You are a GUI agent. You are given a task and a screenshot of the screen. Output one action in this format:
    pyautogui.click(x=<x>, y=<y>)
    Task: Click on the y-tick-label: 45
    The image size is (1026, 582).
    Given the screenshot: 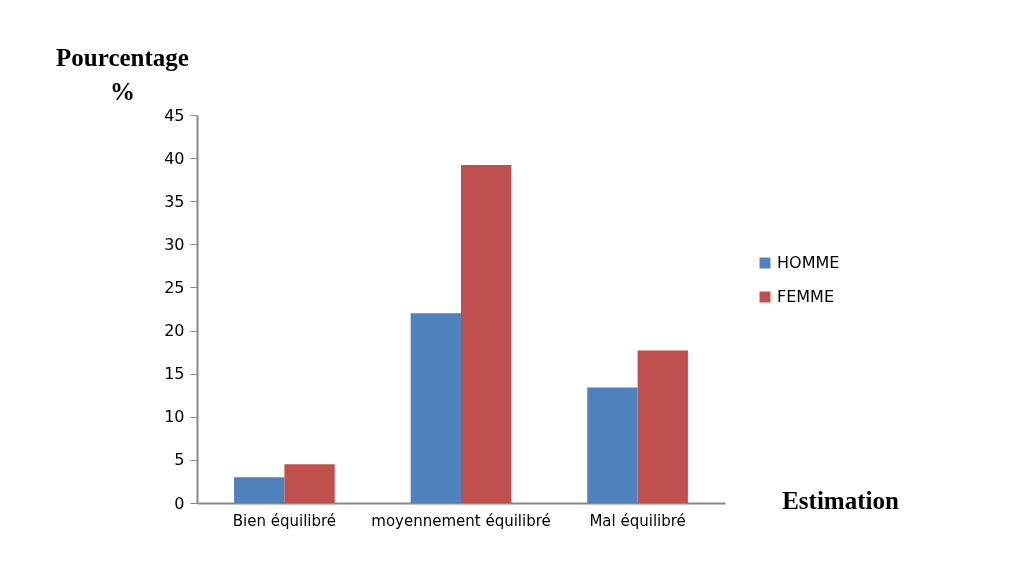 What is the action you would take?
    pyautogui.click(x=174, y=115)
    